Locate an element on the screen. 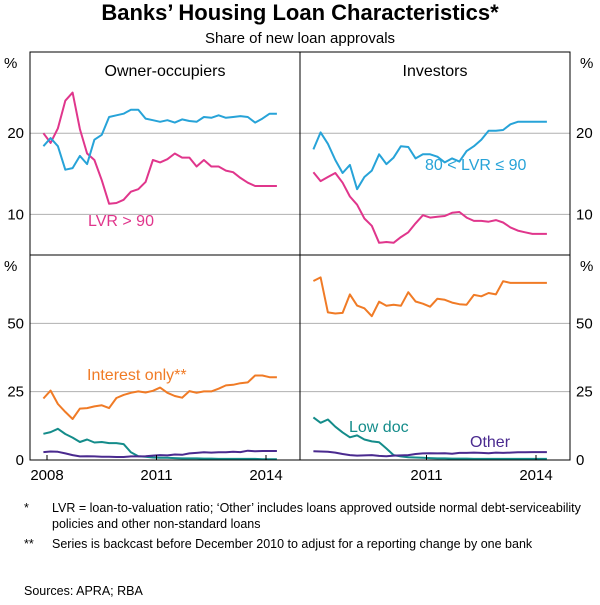 The image size is (600, 605). series-label-lvr-90: LVR > 90 is located at coordinates (121, 221).